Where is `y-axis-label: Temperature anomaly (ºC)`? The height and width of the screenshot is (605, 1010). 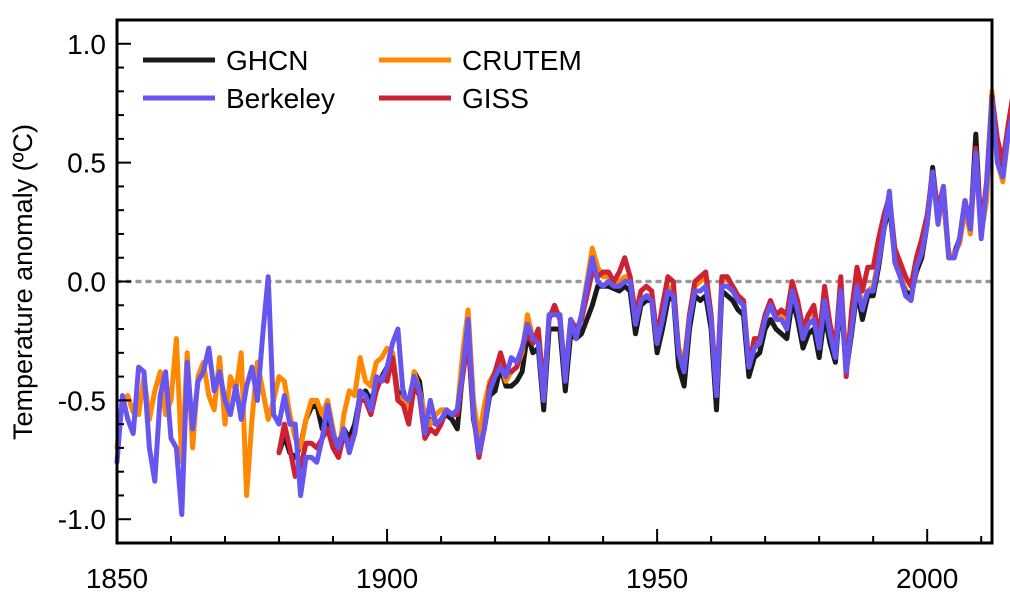 y-axis-label: Temperature anomaly (ºC) is located at coordinates (23, 282).